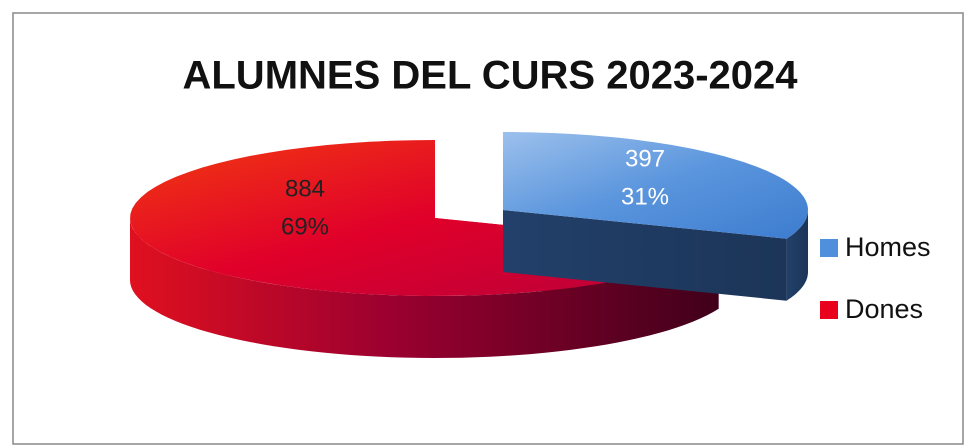 The width and height of the screenshot is (967, 448). What do you see at coordinates (645, 158) in the screenshot?
I see `data-label: 397` at bounding box center [645, 158].